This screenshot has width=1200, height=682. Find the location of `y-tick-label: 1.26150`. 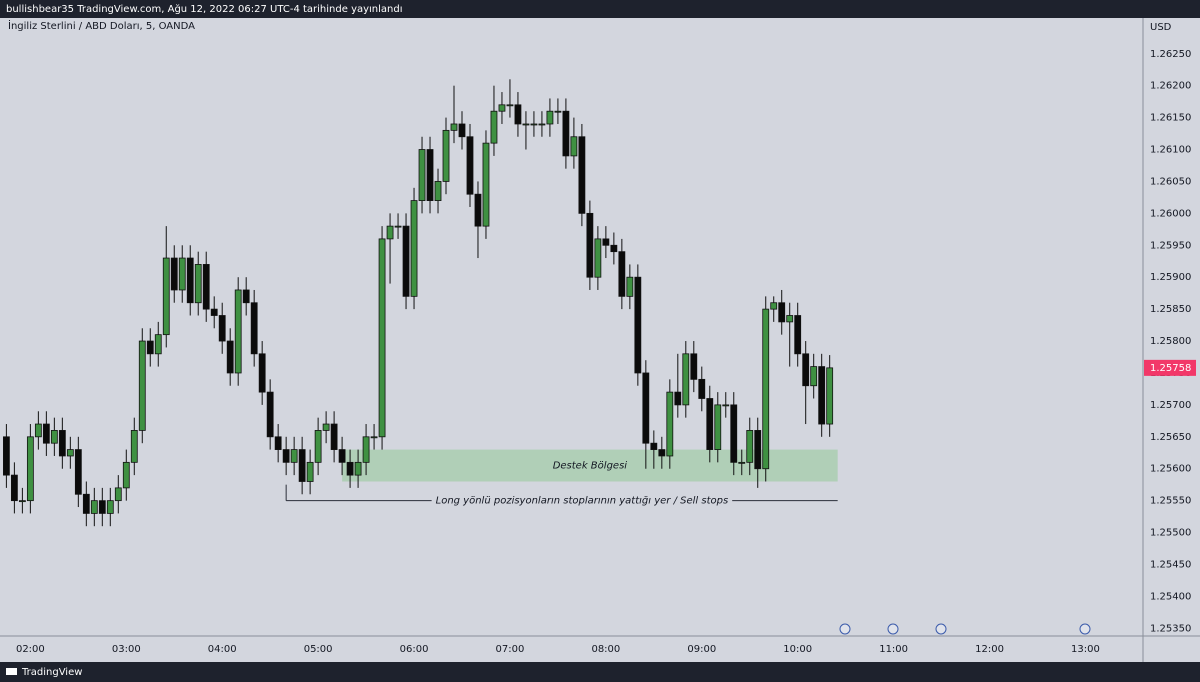

y-tick-label: 1.26150 is located at coordinates (1170, 118).